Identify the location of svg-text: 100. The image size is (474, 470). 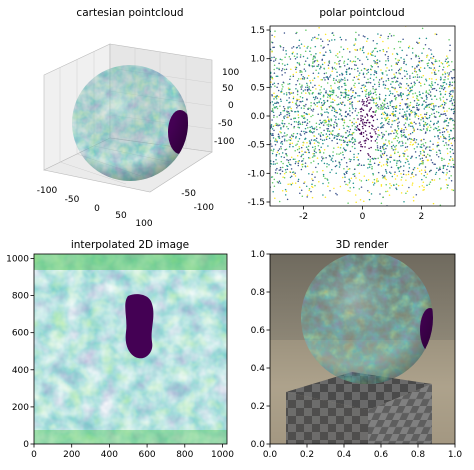
(230, 73).